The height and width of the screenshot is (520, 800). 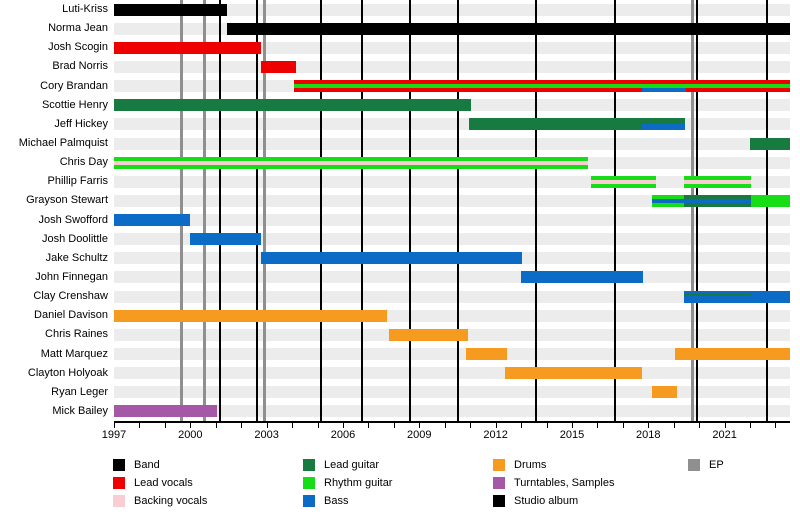 I want to click on member-label: Josh Scogin, so click(x=78, y=47).